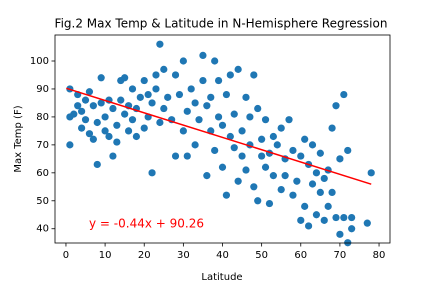 The height and width of the screenshot is (292, 432). What do you see at coordinates (222, 255) in the screenshot?
I see `x-tick-label: 40` at bounding box center [222, 255].